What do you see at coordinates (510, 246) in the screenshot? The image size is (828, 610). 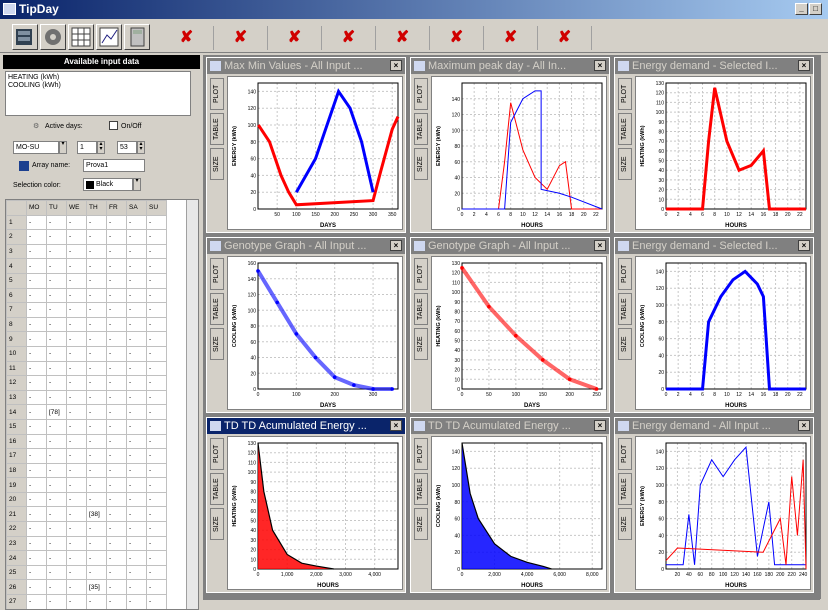 I see `window-caption: Genotype Graph - All Input ... ×` at bounding box center [510, 246].